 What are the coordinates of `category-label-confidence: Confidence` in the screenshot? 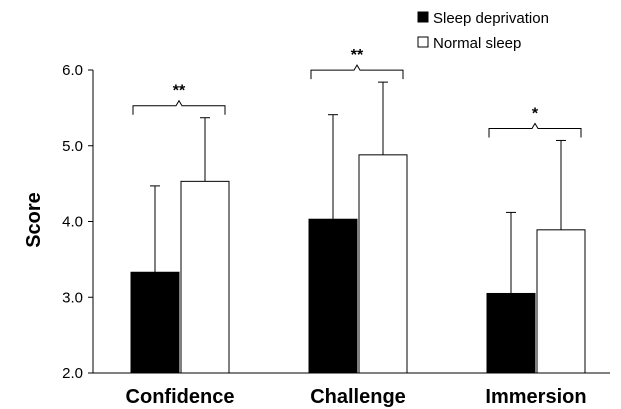 It's located at (180, 397).